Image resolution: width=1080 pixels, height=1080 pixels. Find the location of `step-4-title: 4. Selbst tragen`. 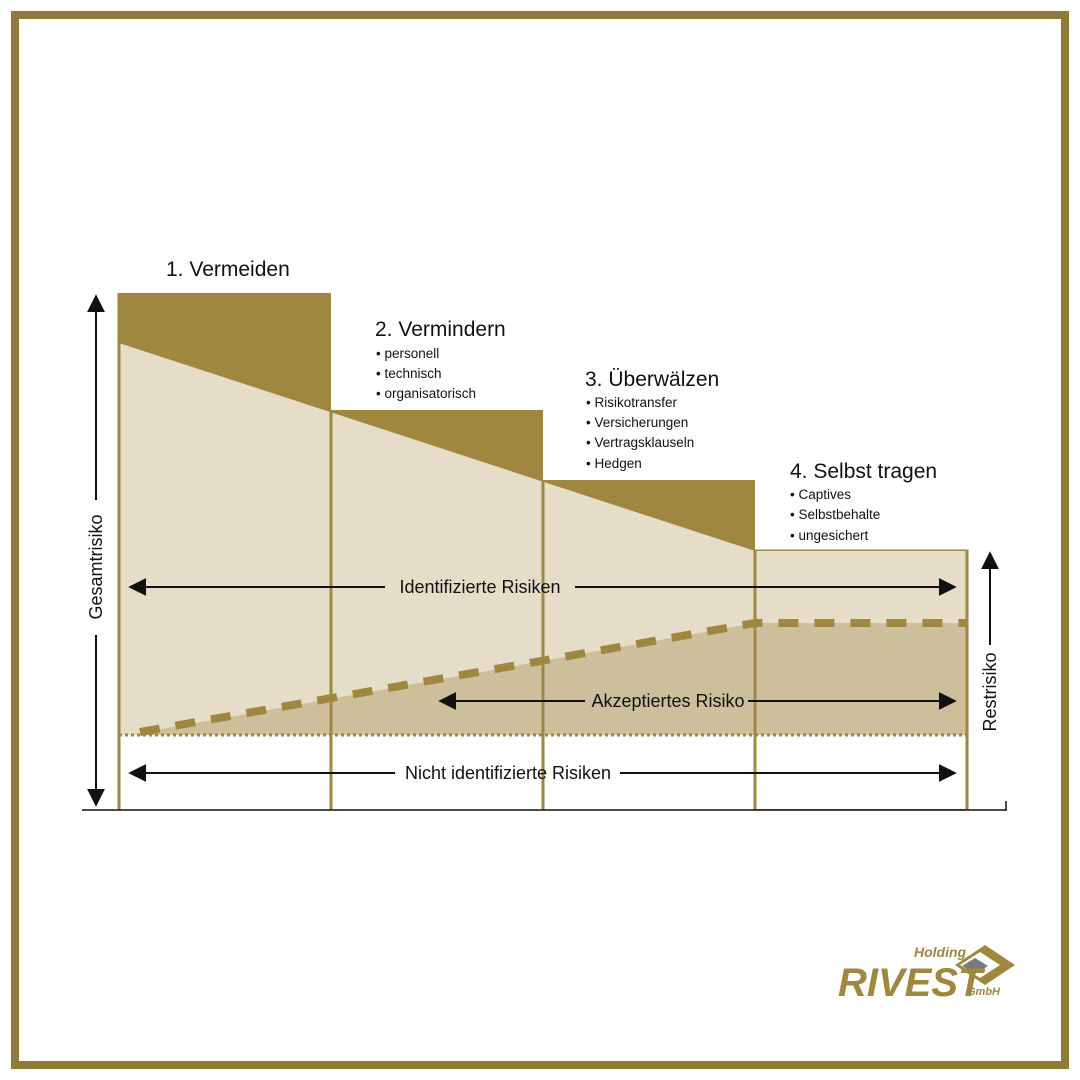

step-4-title: 4. Selbst tragen is located at coordinates (863, 471).